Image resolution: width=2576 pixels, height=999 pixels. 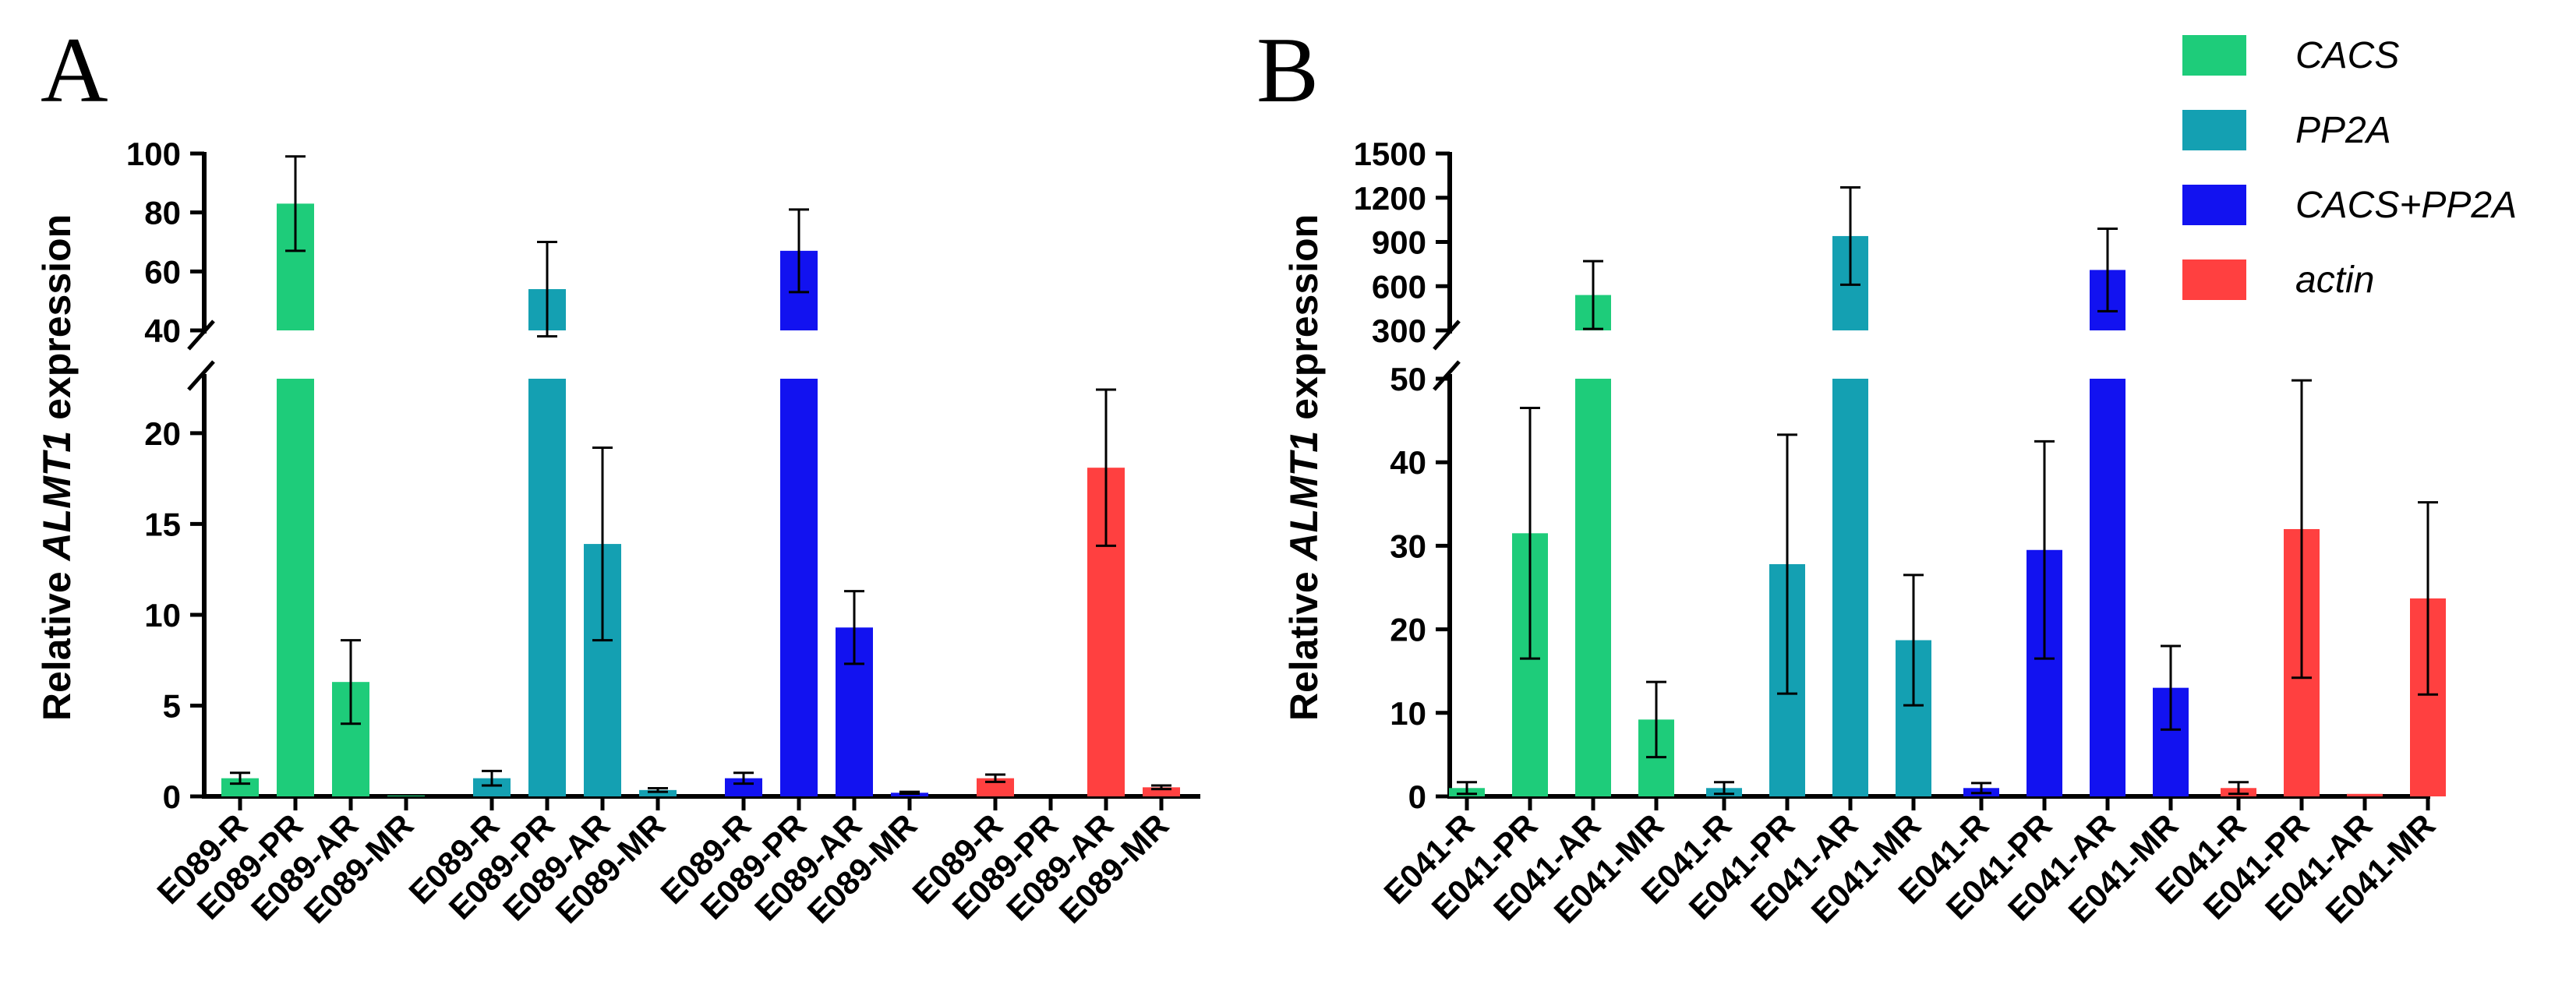 I want to click on y-tick-label-lower-b: 40, so click(x=1408, y=462).